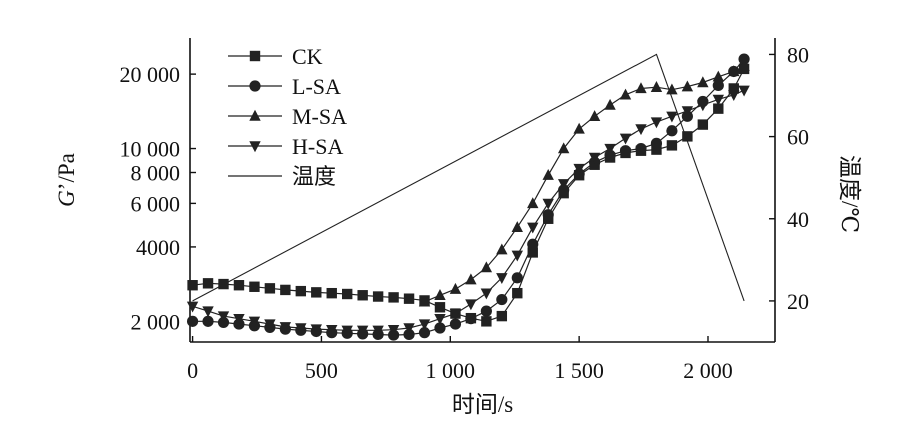 This screenshot has width=918, height=422. What do you see at coordinates (156, 203) in the screenshot?
I see `y-left-tick-label: 6 000` at bounding box center [156, 203].